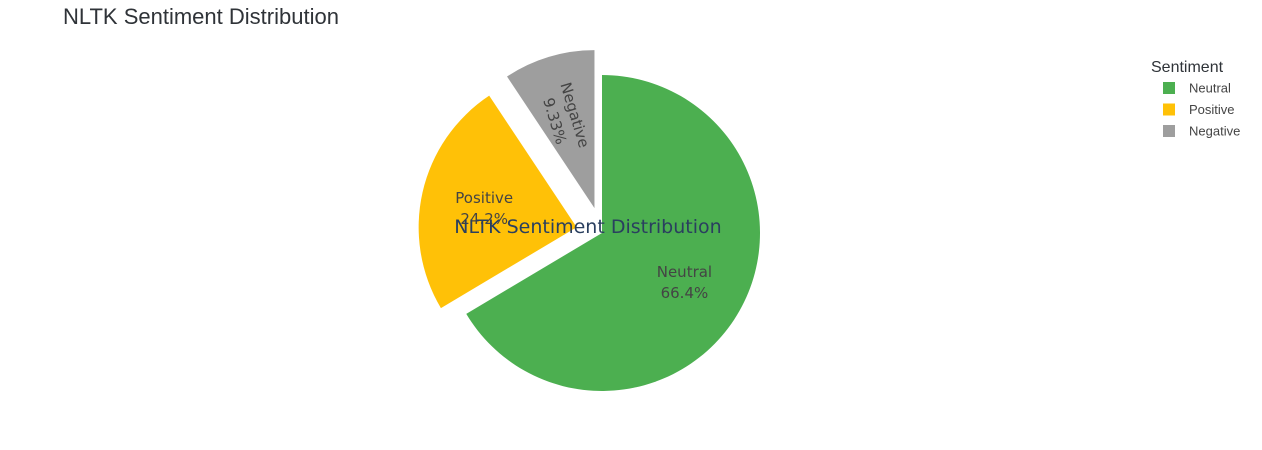 The height and width of the screenshot is (450, 1262). I want to click on chart-title: NLTK Sentiment Distribution, so click(201, 16).